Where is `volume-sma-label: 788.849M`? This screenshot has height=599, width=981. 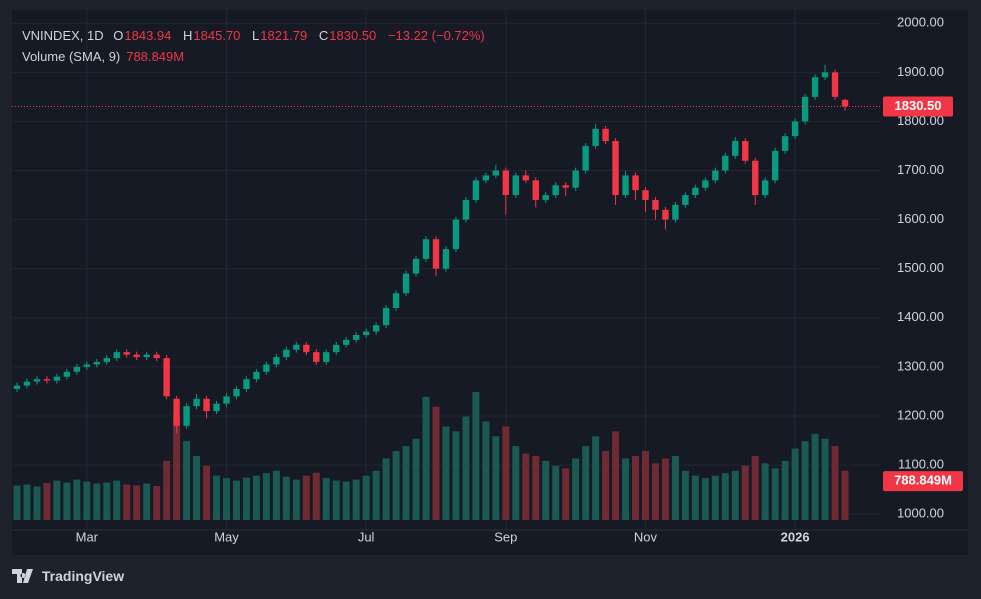 volume-sma-label: 788.849M is located at coordinates (923, 480).